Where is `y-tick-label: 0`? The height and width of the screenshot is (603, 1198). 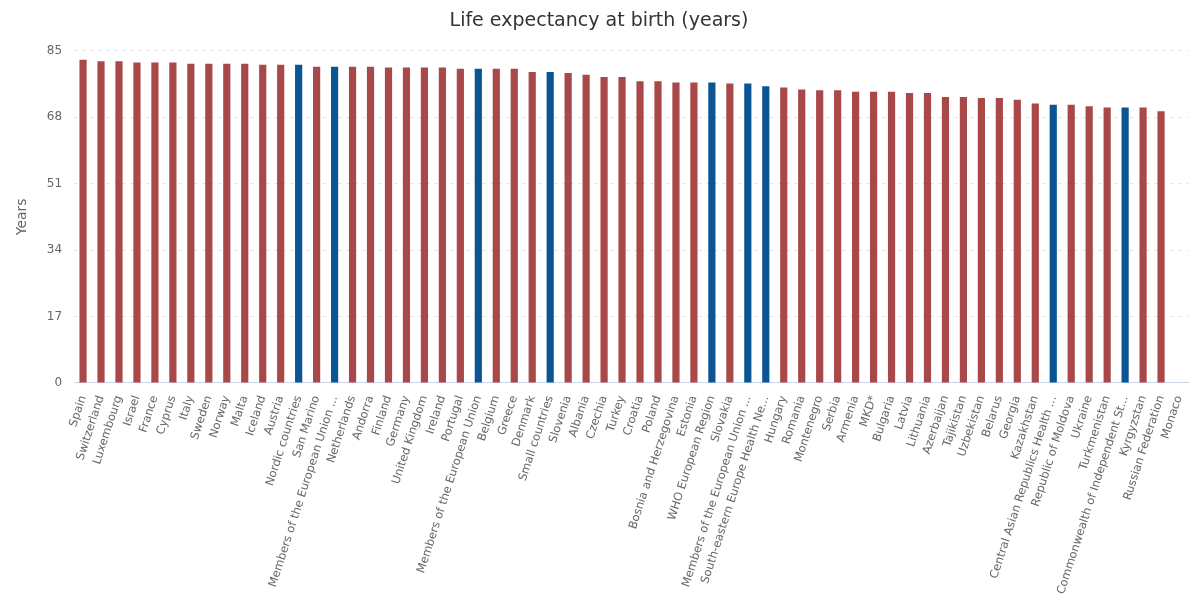 y-tick-label: 0 is located at coordinates (58, 382).